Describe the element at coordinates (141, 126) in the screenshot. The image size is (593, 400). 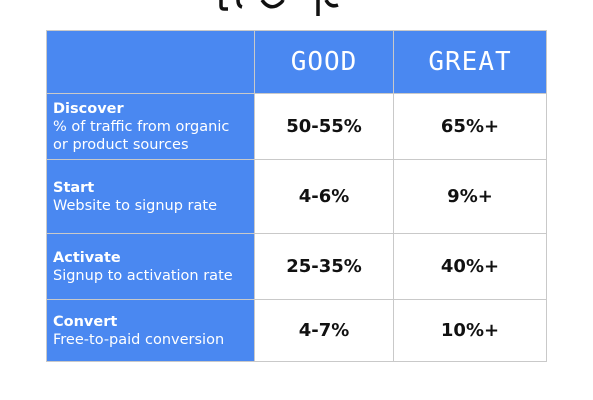
I see `stage-description: % of traffic from organic` at that location.